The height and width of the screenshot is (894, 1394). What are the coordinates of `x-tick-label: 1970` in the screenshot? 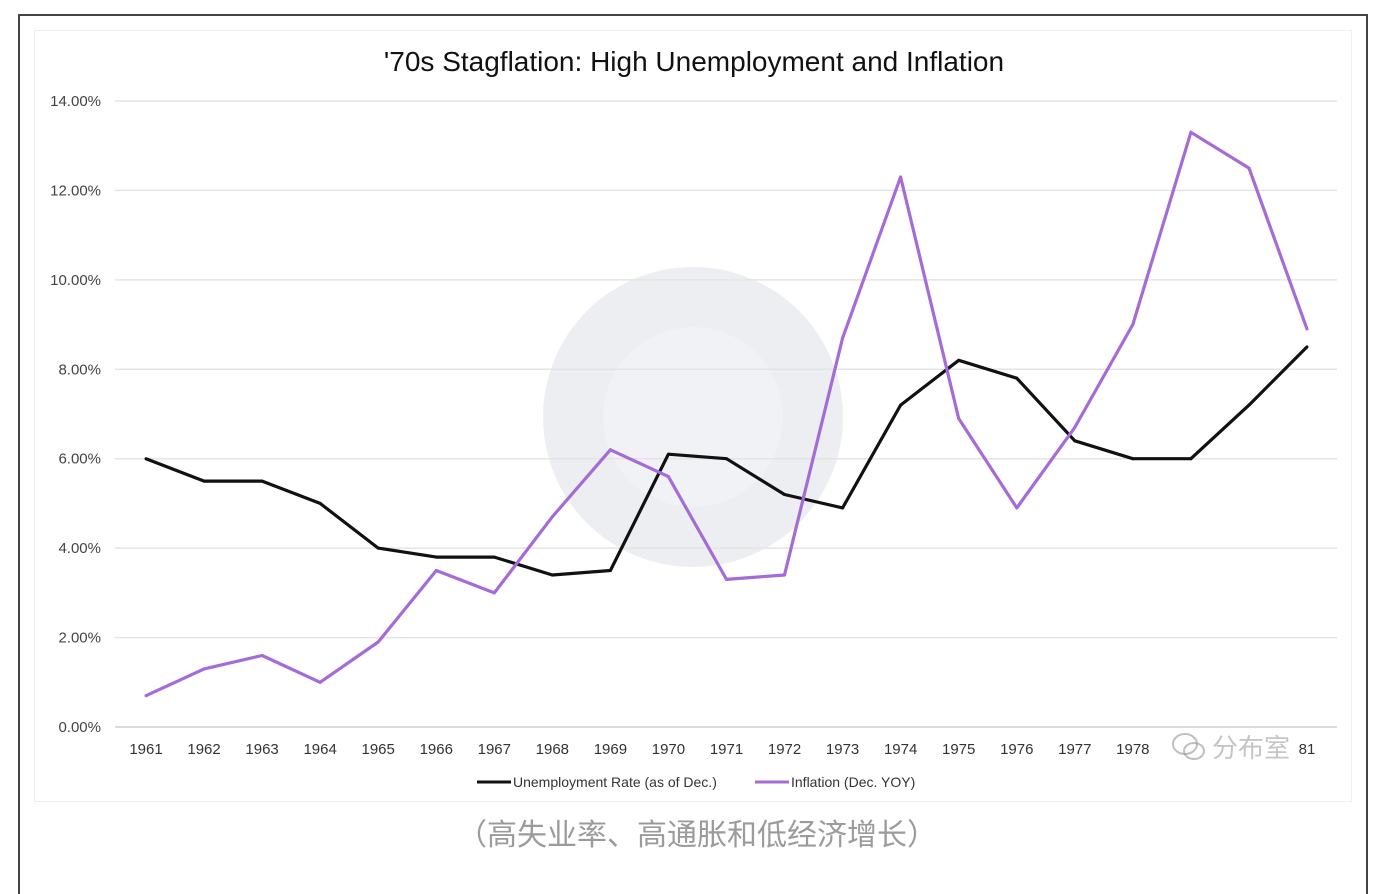 It's located at (668, 749).